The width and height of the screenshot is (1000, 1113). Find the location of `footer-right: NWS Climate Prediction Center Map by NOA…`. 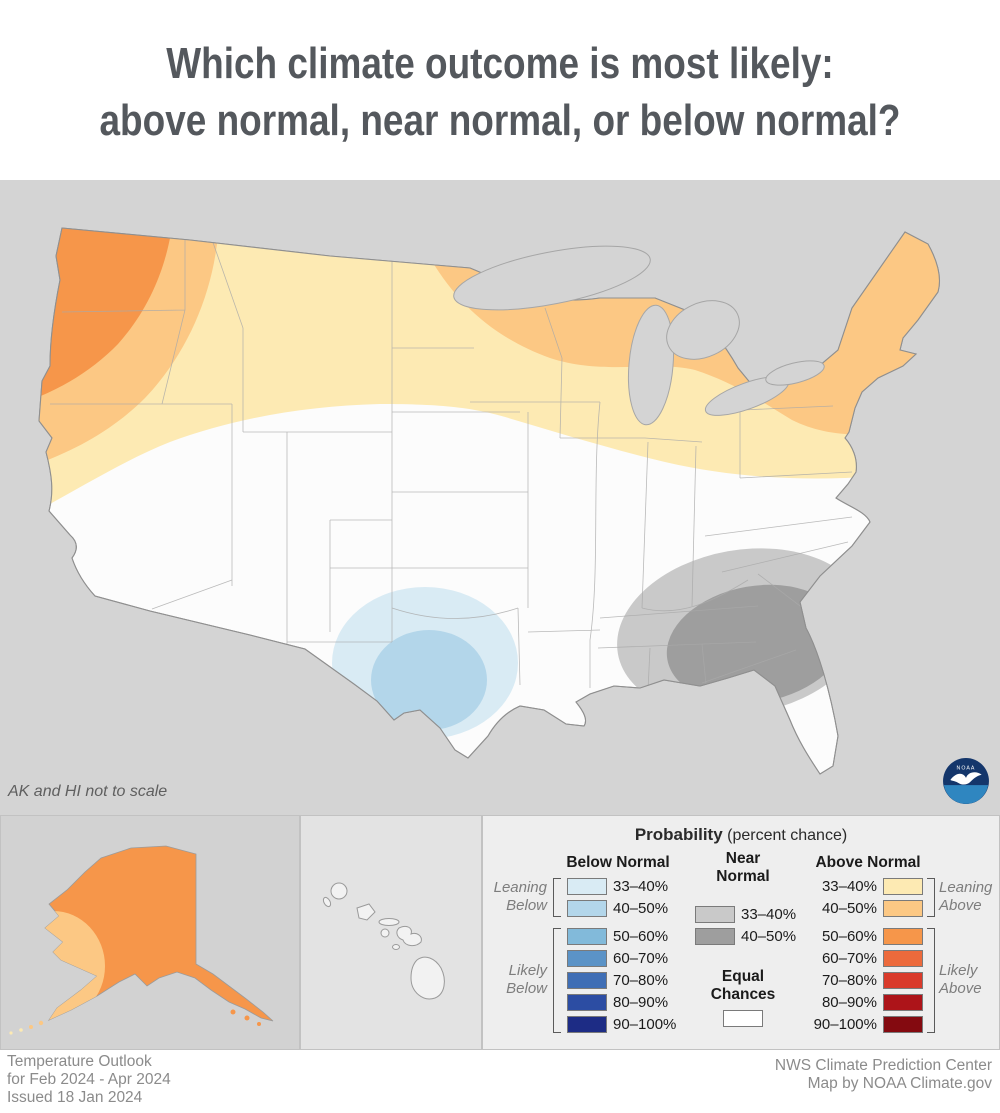

footer-right: NWS Climate Prediction Center Map by NOA… is located at coordinates (883, 1075).